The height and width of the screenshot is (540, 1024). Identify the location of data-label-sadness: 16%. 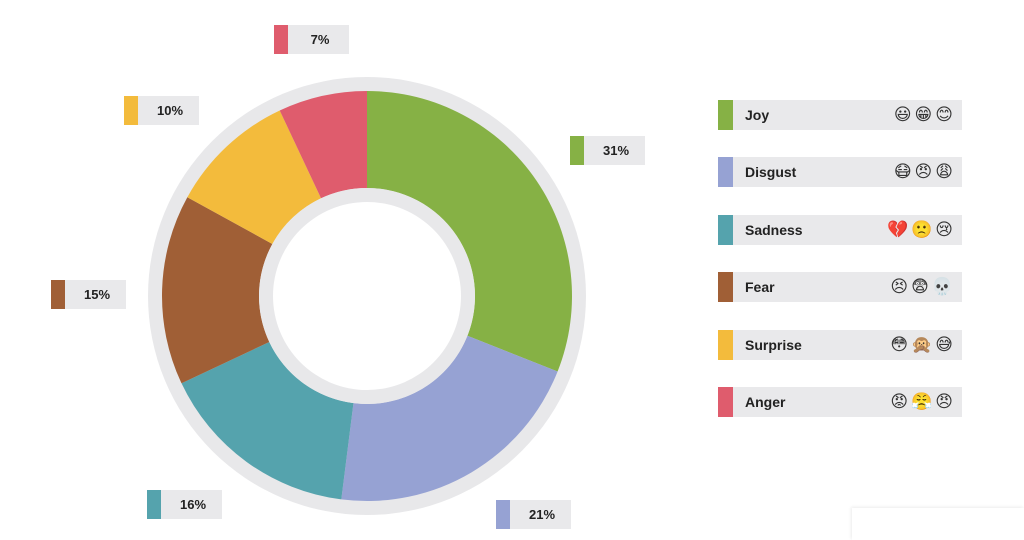
(184, 504).